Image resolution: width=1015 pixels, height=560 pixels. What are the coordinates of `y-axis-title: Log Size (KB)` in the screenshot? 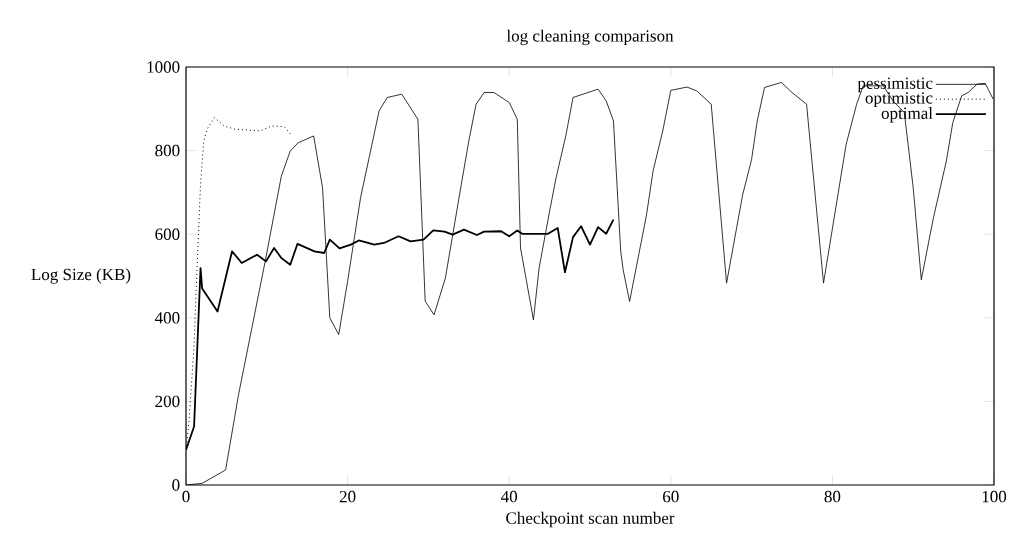 It's located at (81, 276).